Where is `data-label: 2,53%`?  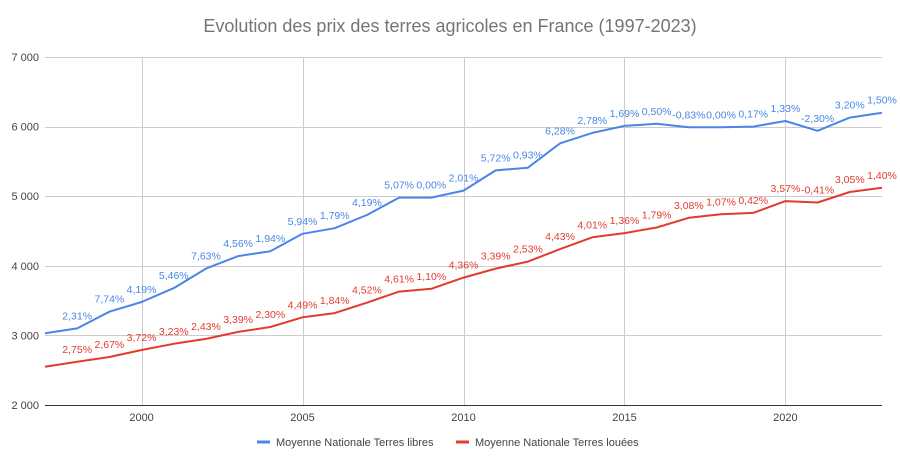 data-label: 2,53% is located at coordinates (528, 250).